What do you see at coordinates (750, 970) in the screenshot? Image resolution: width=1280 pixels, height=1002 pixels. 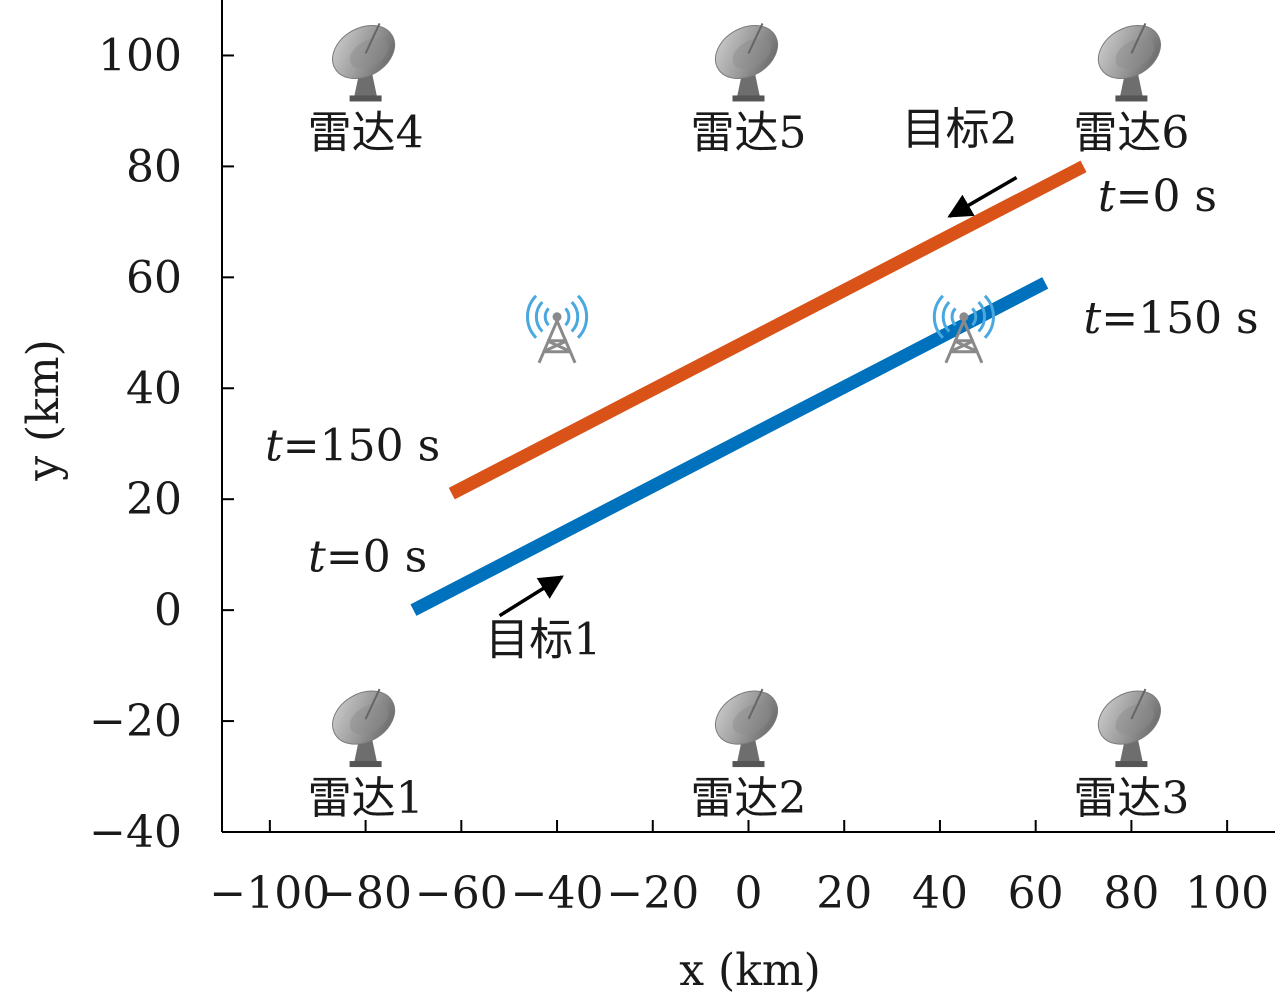 I see `x-axis-title: x (km)` at bounding box center [750, 970].